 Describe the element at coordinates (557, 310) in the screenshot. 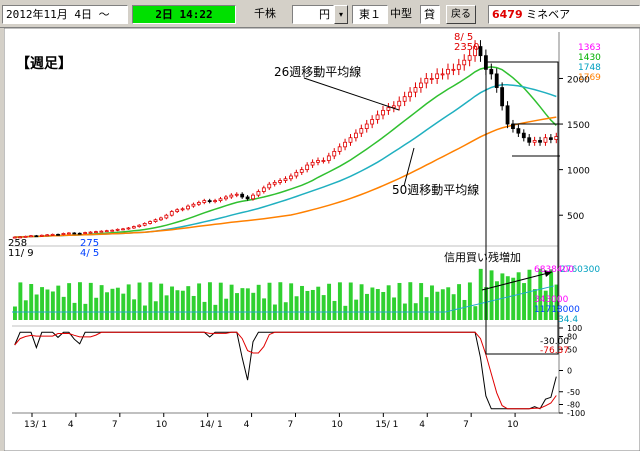

I see `vol-right-3: 11718000` at that location.